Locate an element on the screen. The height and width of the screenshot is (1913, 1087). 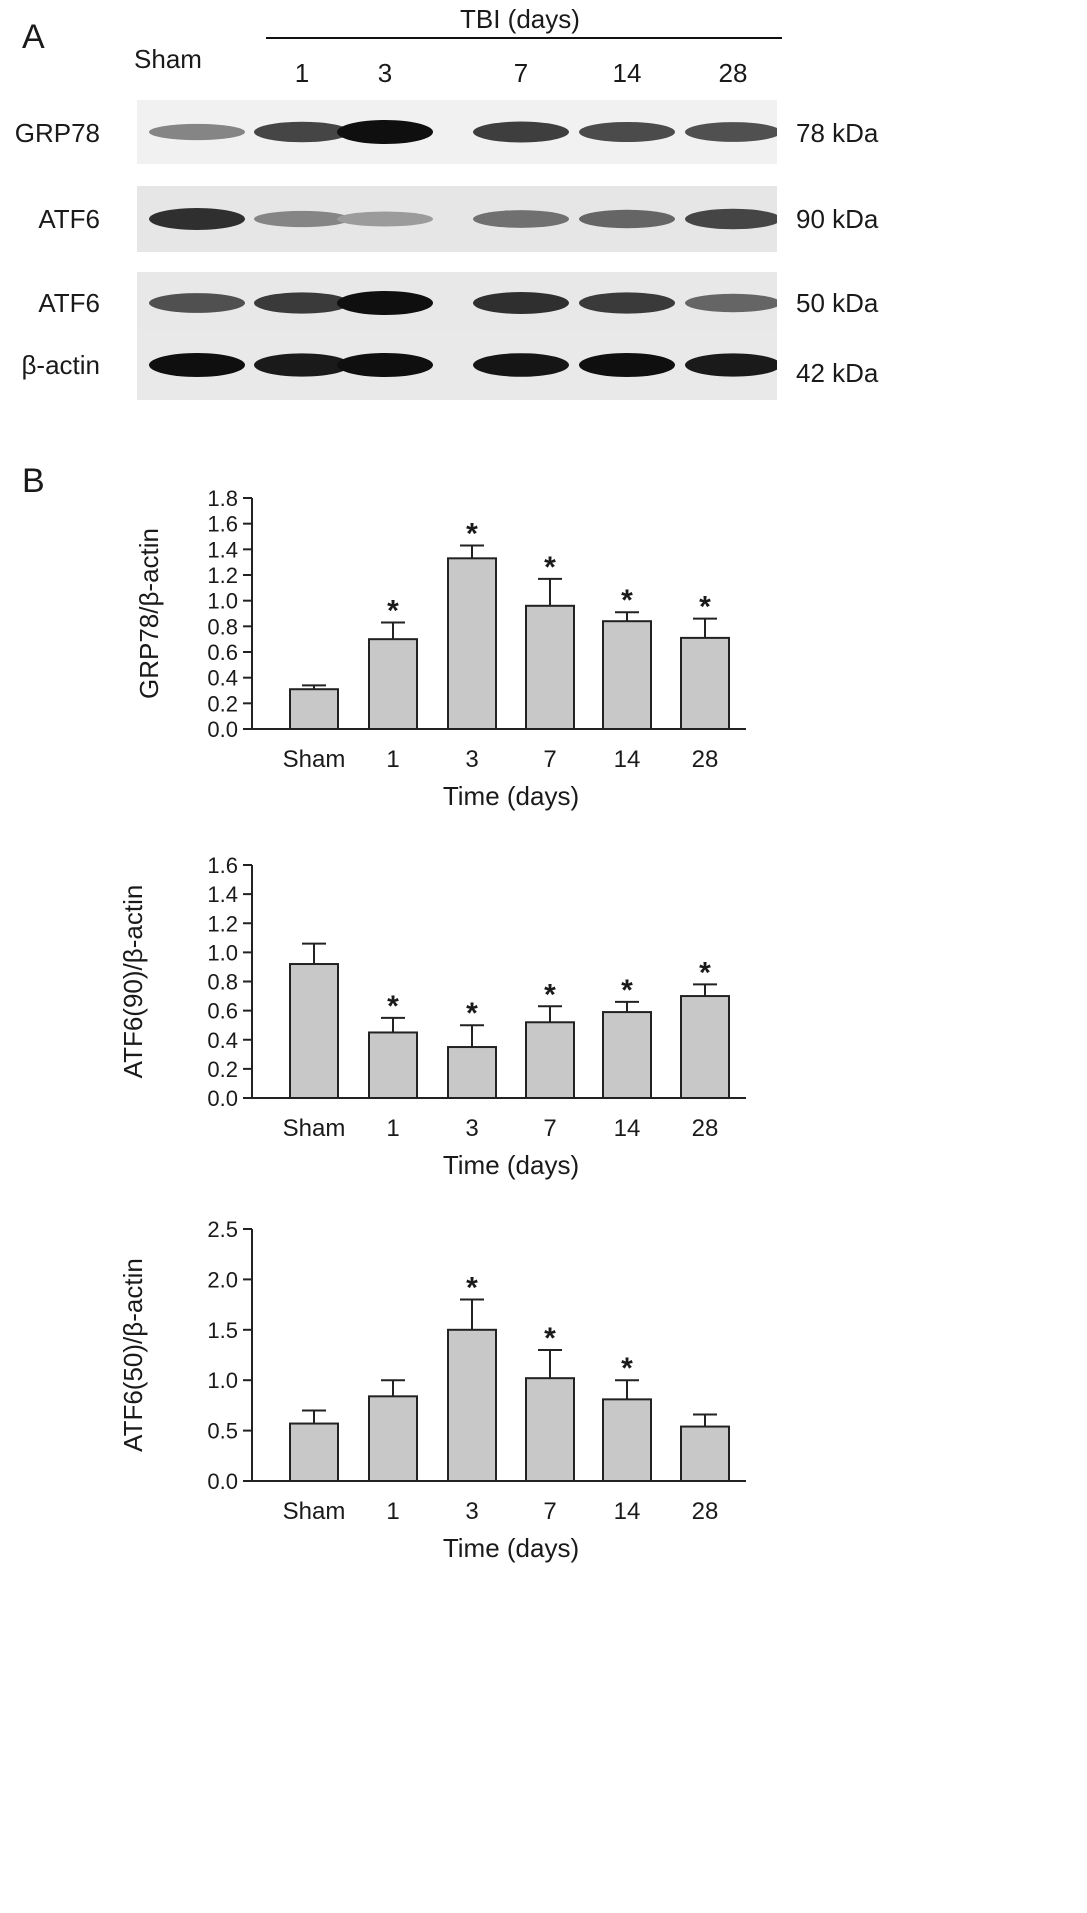
kda-atf6-90: 90 kDa is located at coordinates (837, 219).